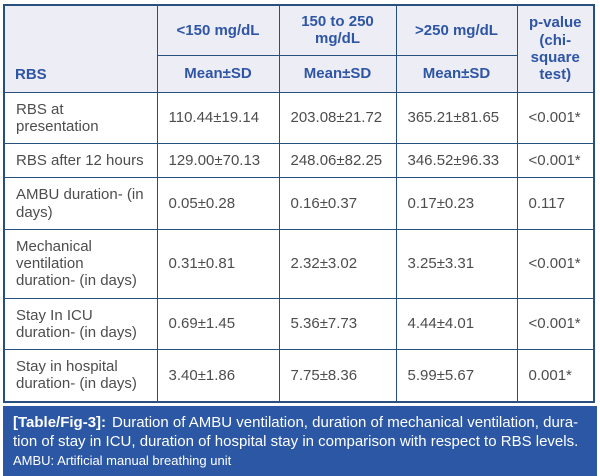  Describe the element at coordinates (456, 323) in the screenshot. I see `value-cell: 4.44±4.01` at that location.